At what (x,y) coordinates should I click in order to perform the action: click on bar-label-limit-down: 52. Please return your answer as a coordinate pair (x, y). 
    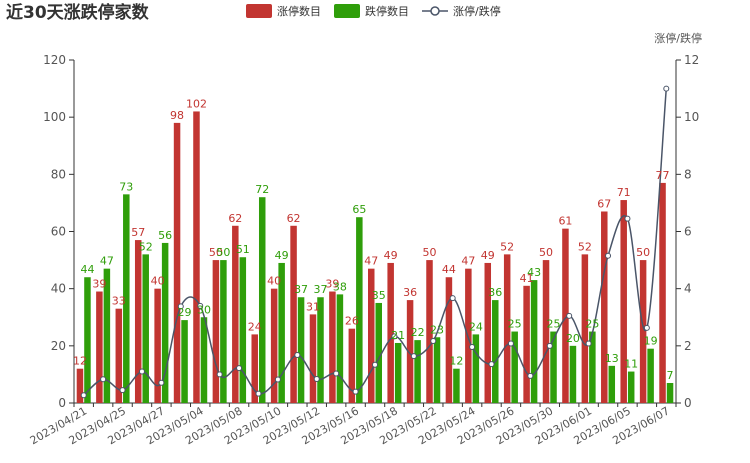
    Looking at the image, I should click on (146, 246).